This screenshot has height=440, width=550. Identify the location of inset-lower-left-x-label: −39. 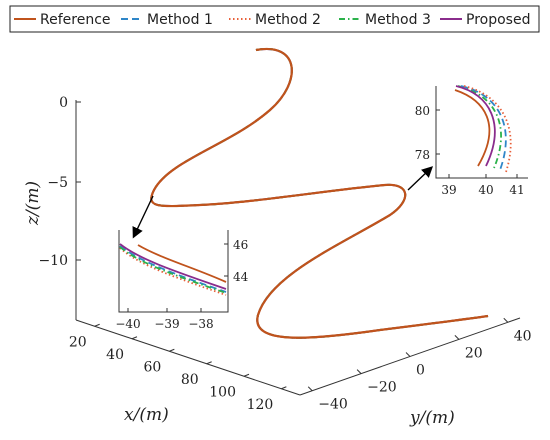
(166, 324).